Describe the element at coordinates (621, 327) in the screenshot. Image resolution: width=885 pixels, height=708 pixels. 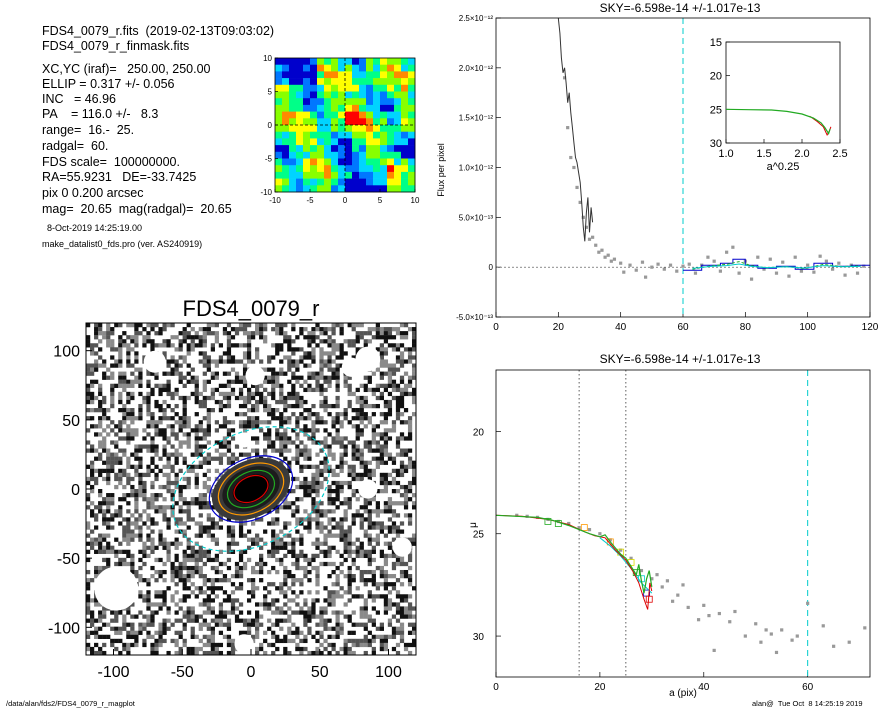
I see `sky-xtick-label: 40` at that location.